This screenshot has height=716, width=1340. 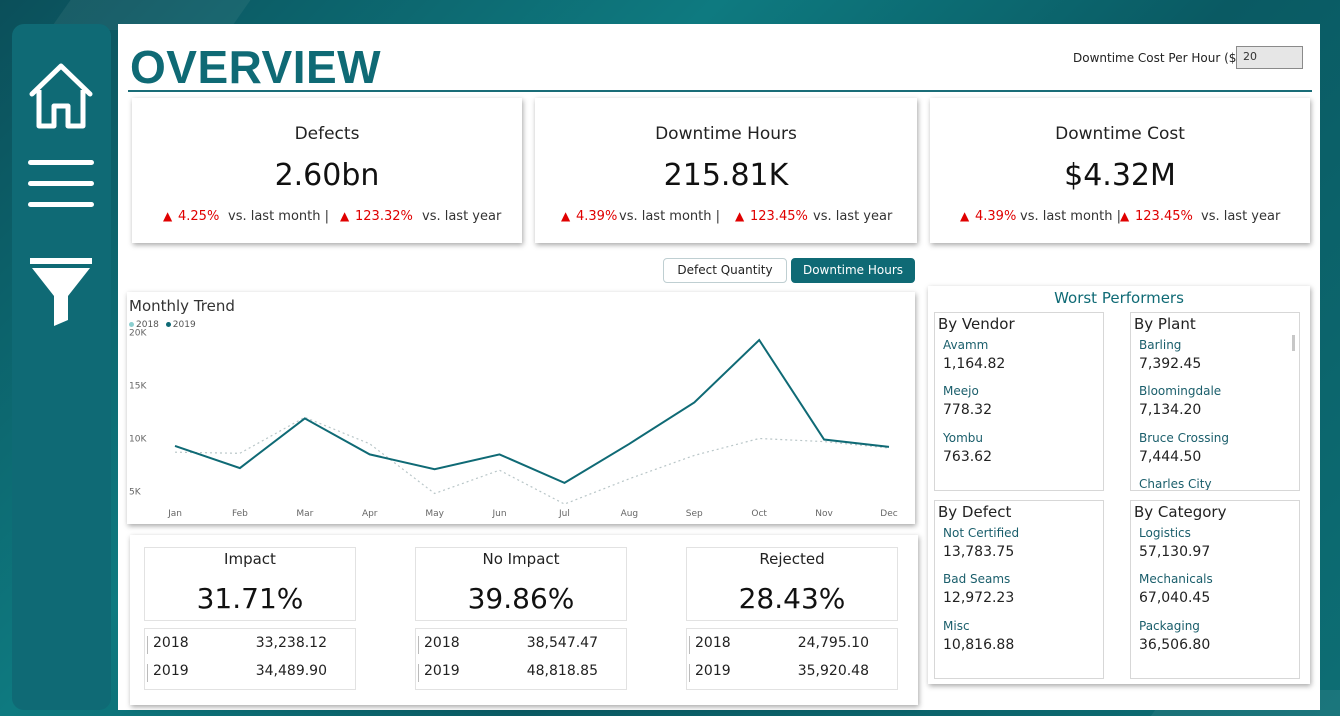 I want to click on year-change: 123.45%, so click(x=779, y=216).